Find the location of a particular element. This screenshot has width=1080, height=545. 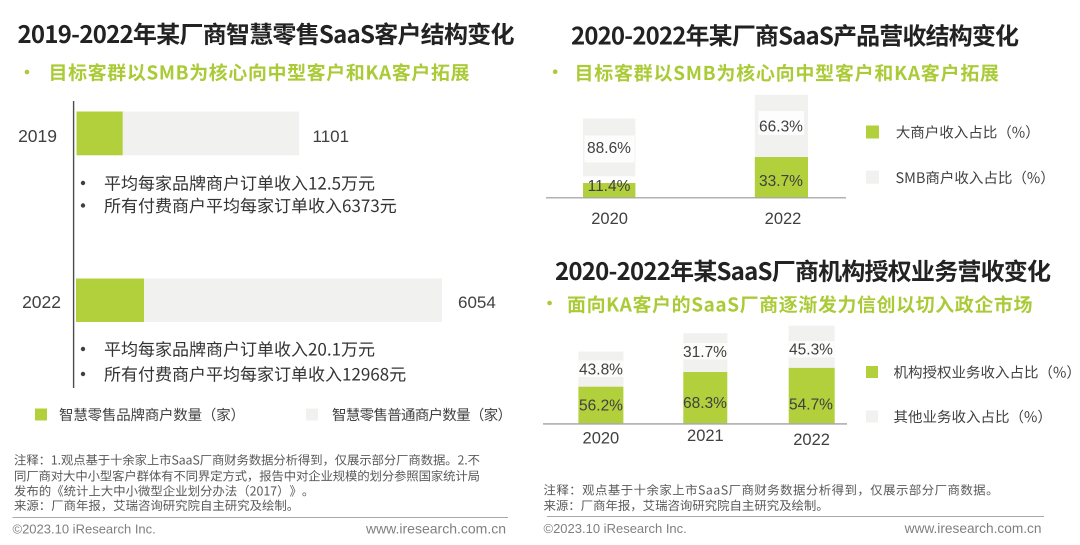

svg-text: 2021 is located at coordinates (705, 436).